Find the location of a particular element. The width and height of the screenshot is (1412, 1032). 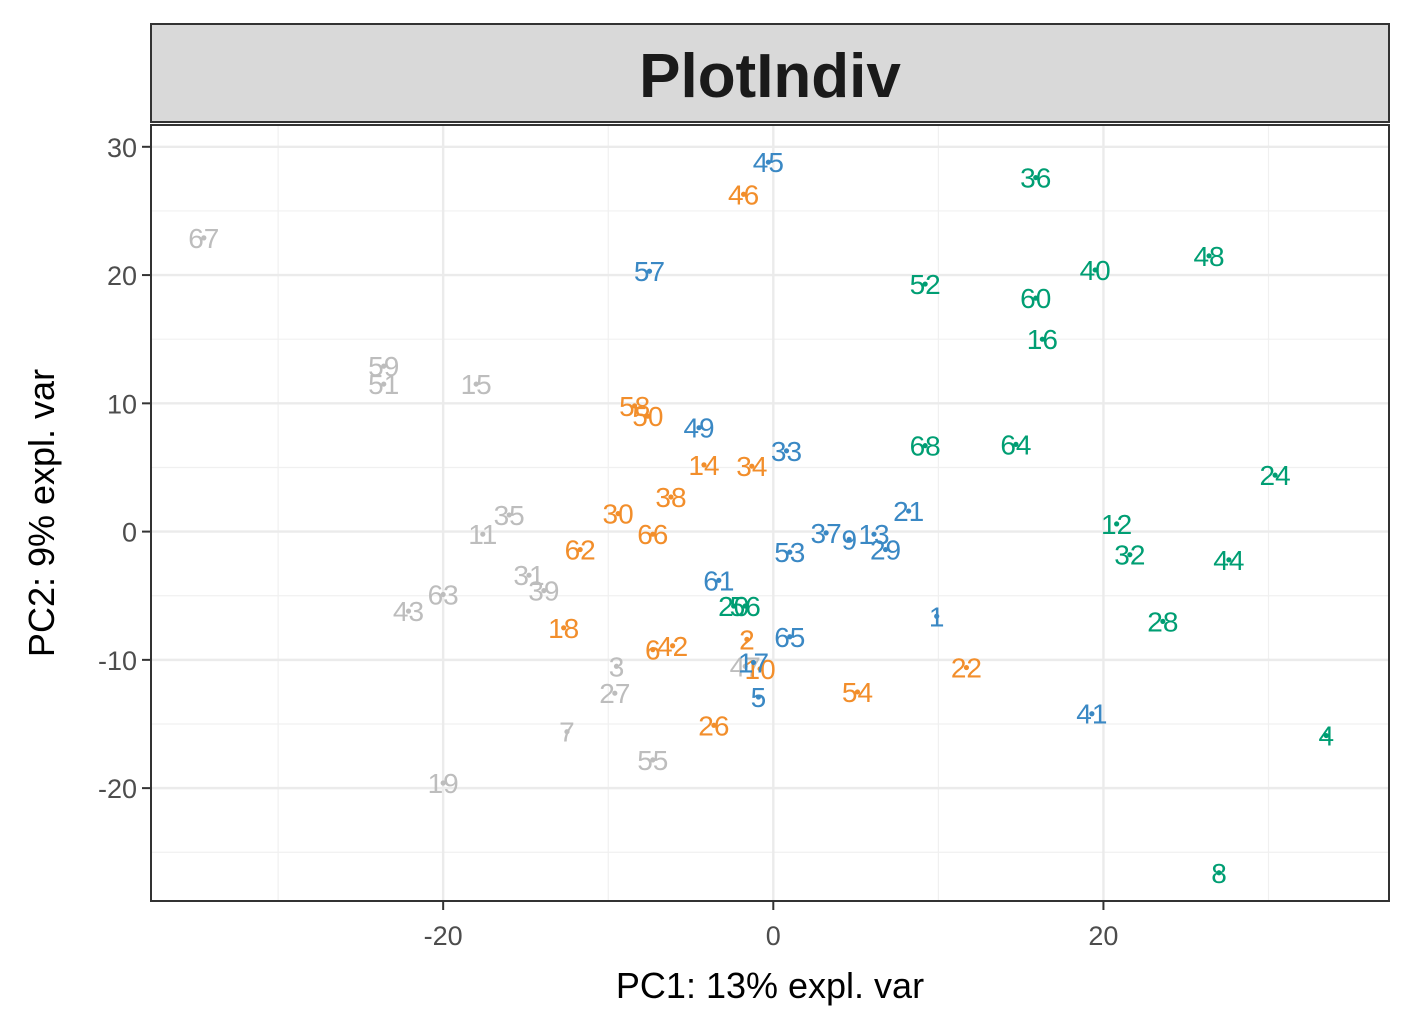

data-point: 32 is located at coordinates (1129, 555).